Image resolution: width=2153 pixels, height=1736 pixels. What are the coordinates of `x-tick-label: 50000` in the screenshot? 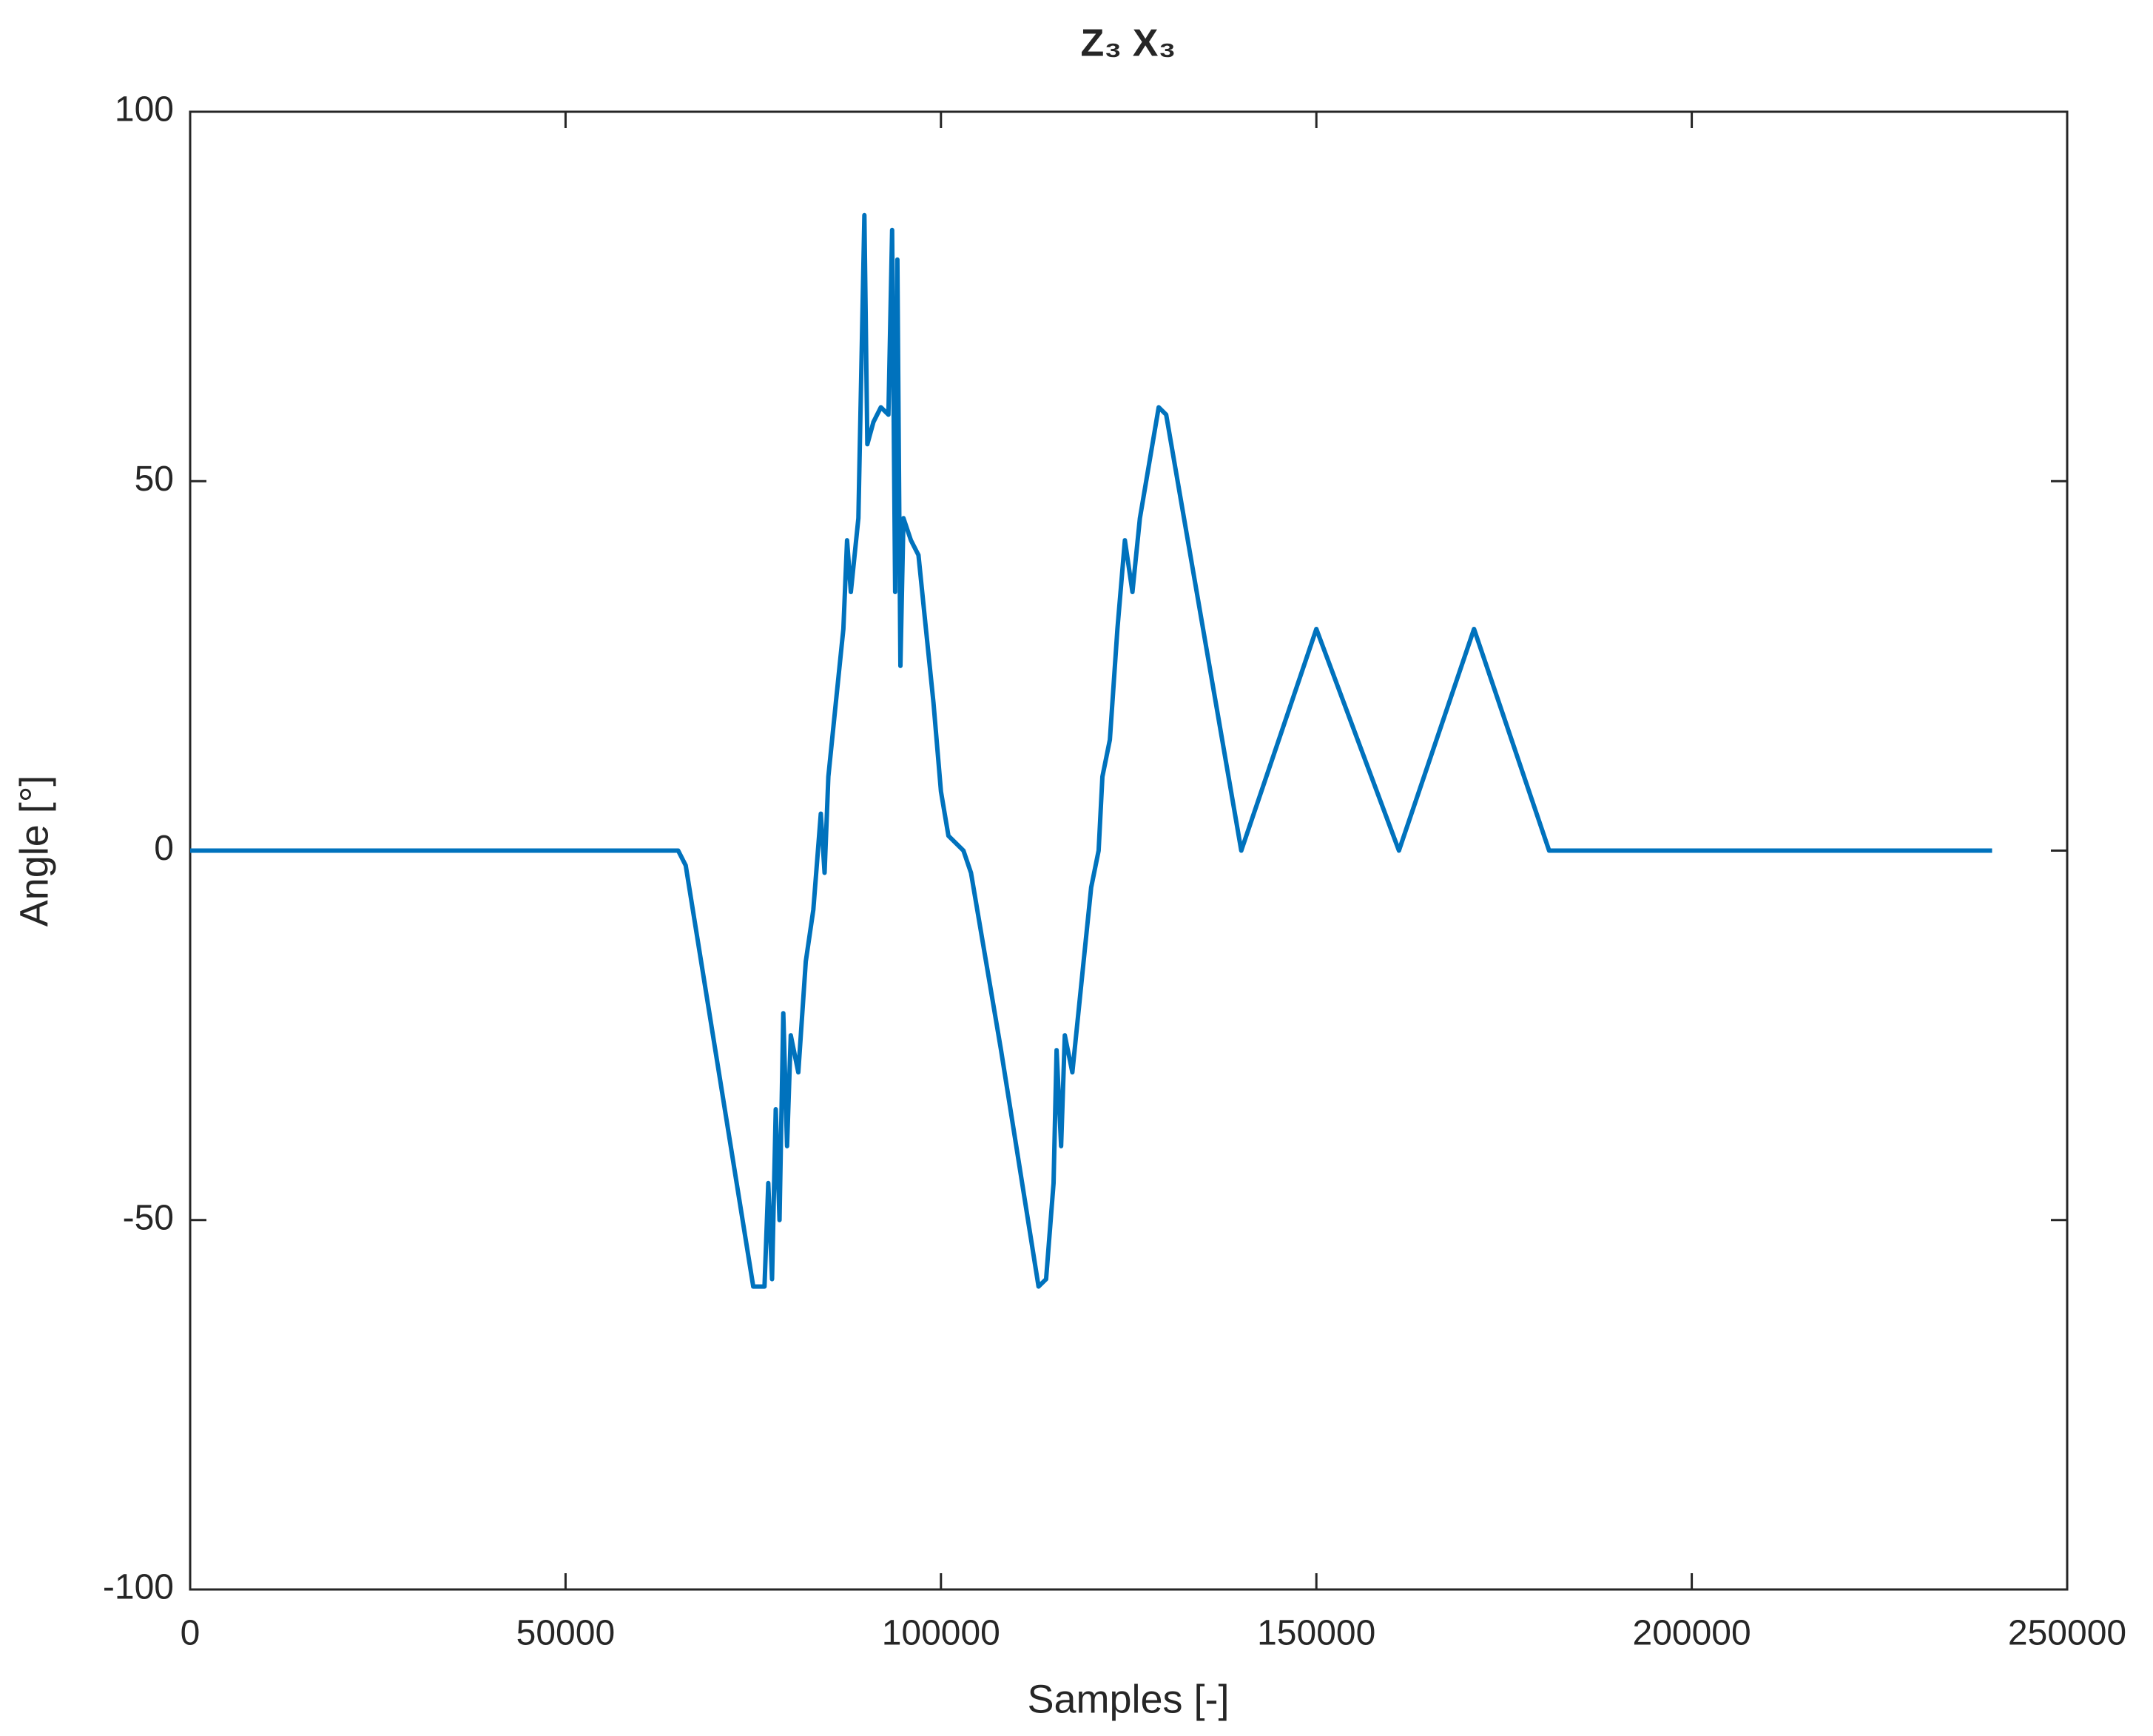 It's located at (566, 1634).